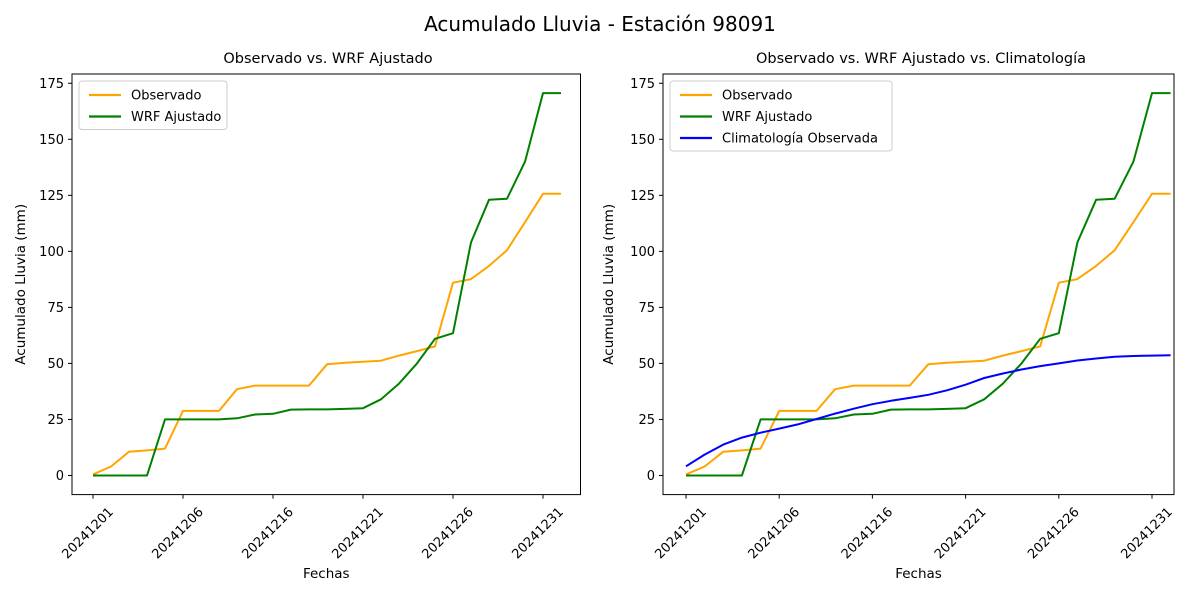  I want to click on subplot-title: Observado vs. WRF Ajustado, so click(327, 59).